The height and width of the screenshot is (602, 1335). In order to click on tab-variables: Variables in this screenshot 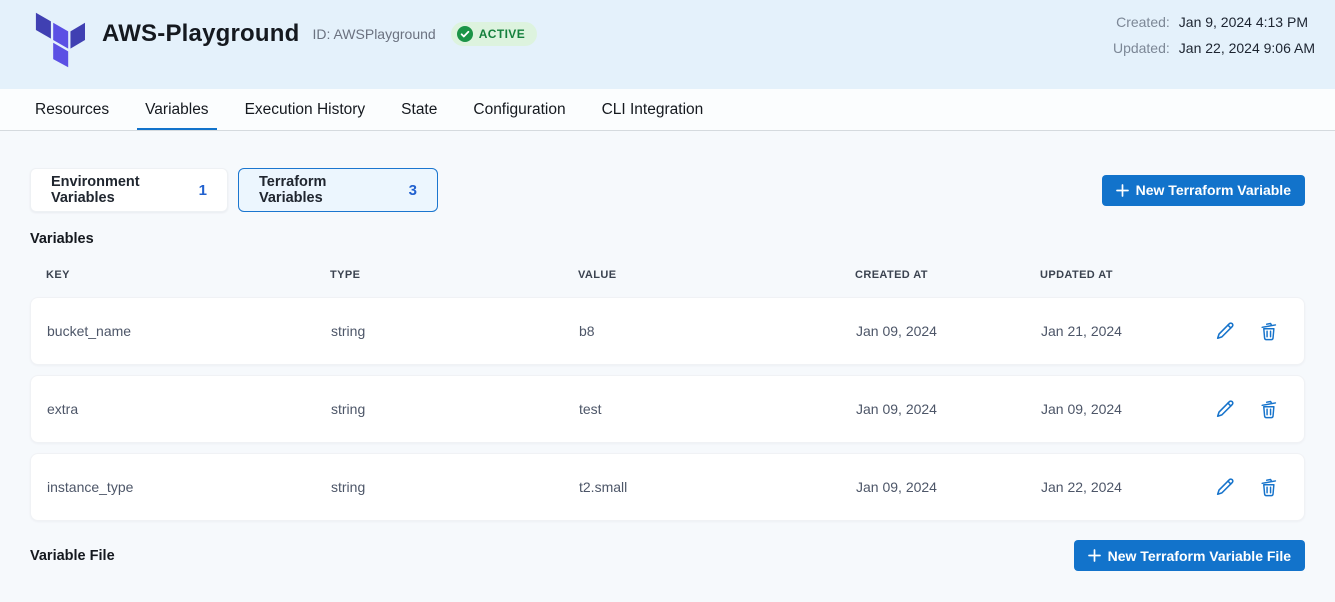, I will do `click(177, 109)`.